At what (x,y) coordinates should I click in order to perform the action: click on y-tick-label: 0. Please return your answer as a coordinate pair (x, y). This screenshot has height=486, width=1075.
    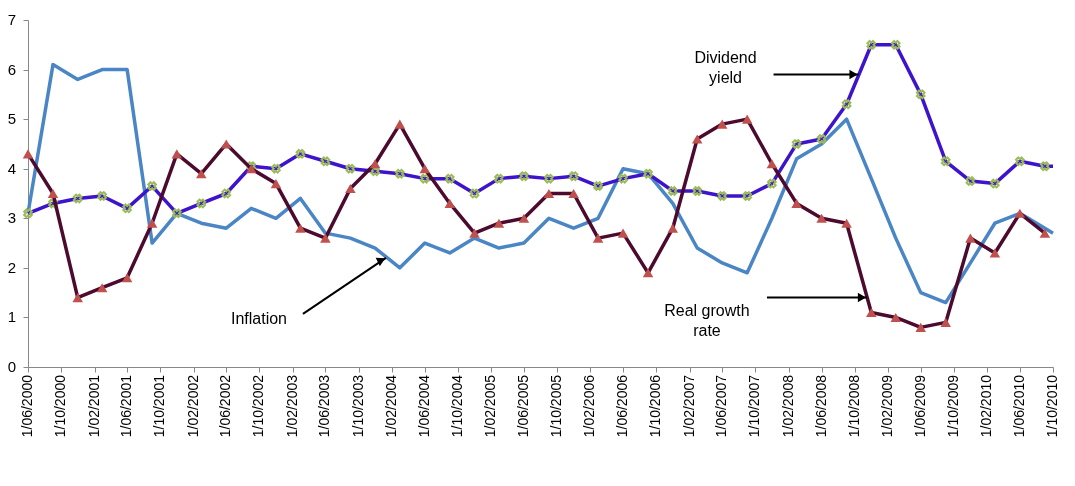
    Looking at the image, I should click on (11, 366).